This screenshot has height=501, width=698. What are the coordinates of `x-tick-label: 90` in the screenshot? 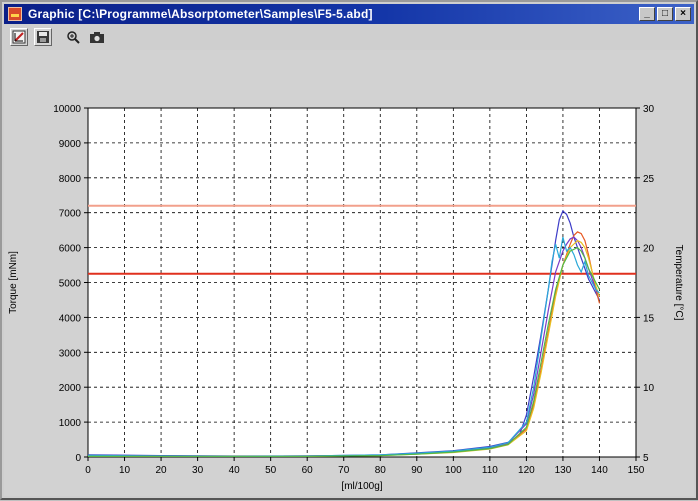 It's located at (417, 470).